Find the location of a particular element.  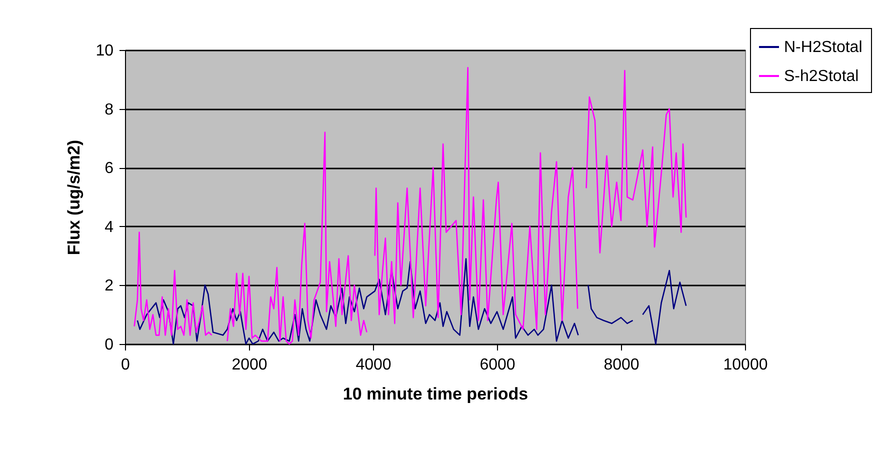

x-tick-label: 10000 is located at coordinates (745, 365).